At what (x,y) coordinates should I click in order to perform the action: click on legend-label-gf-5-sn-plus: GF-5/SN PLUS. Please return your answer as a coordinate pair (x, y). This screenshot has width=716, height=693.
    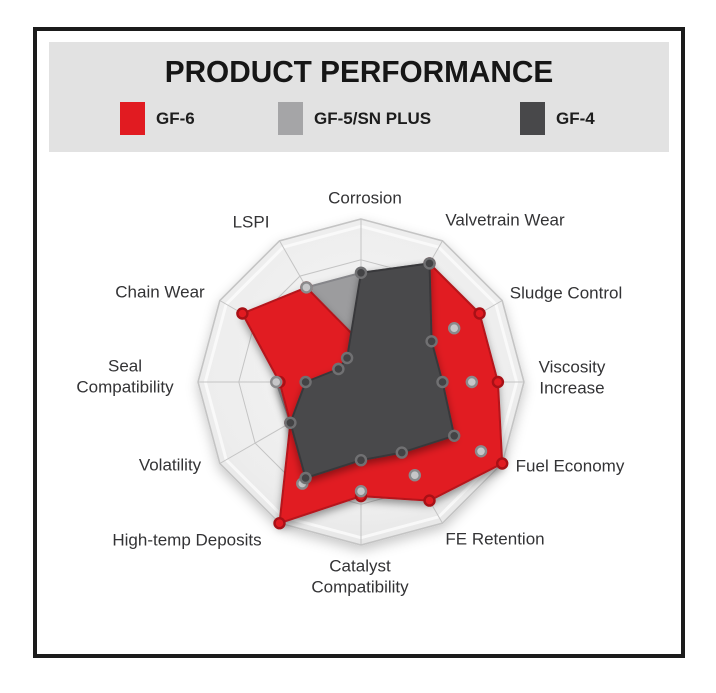
    Looking at the image, I should click on (373, 118).